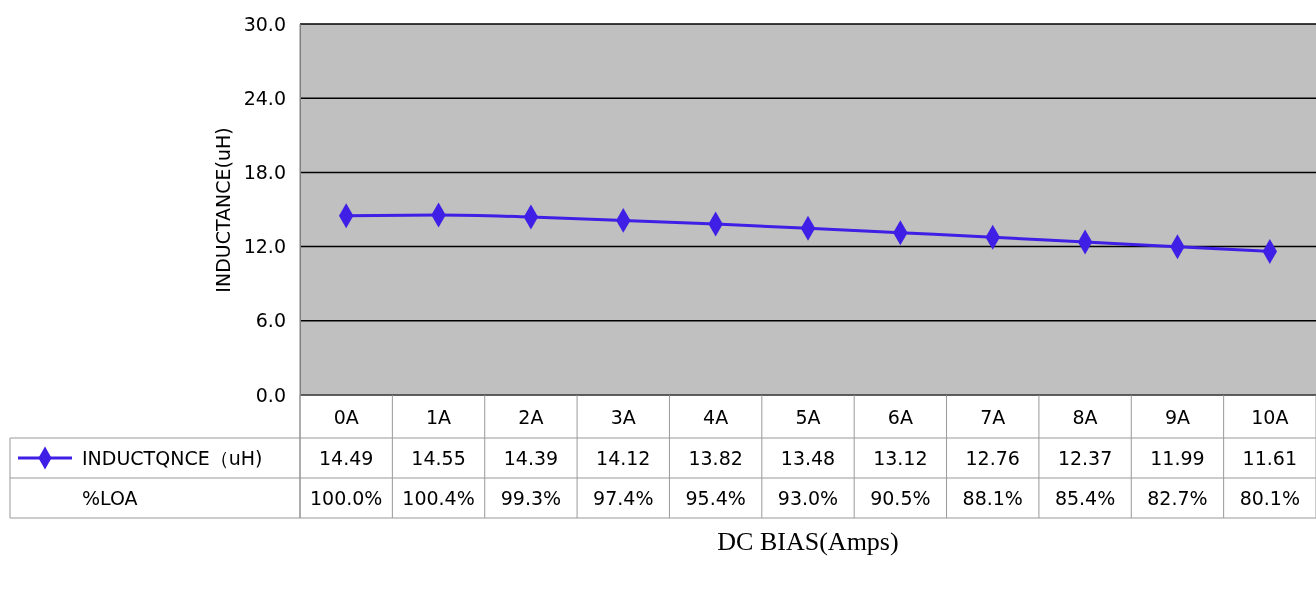 This screenshot has height=594, width=1316. Describe the element at coordinates (716, 416) in the screenshot. I see `x-tick-label: 4A` at that location.